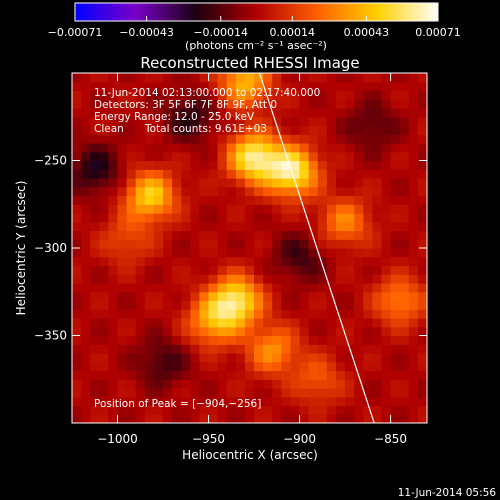  Describe the element at coordinates (185, 105) in the screenshot. I see `annotation-detectors: Detectors: 3F 5F 6F 7F 8F 9F, Att 0` at that location.